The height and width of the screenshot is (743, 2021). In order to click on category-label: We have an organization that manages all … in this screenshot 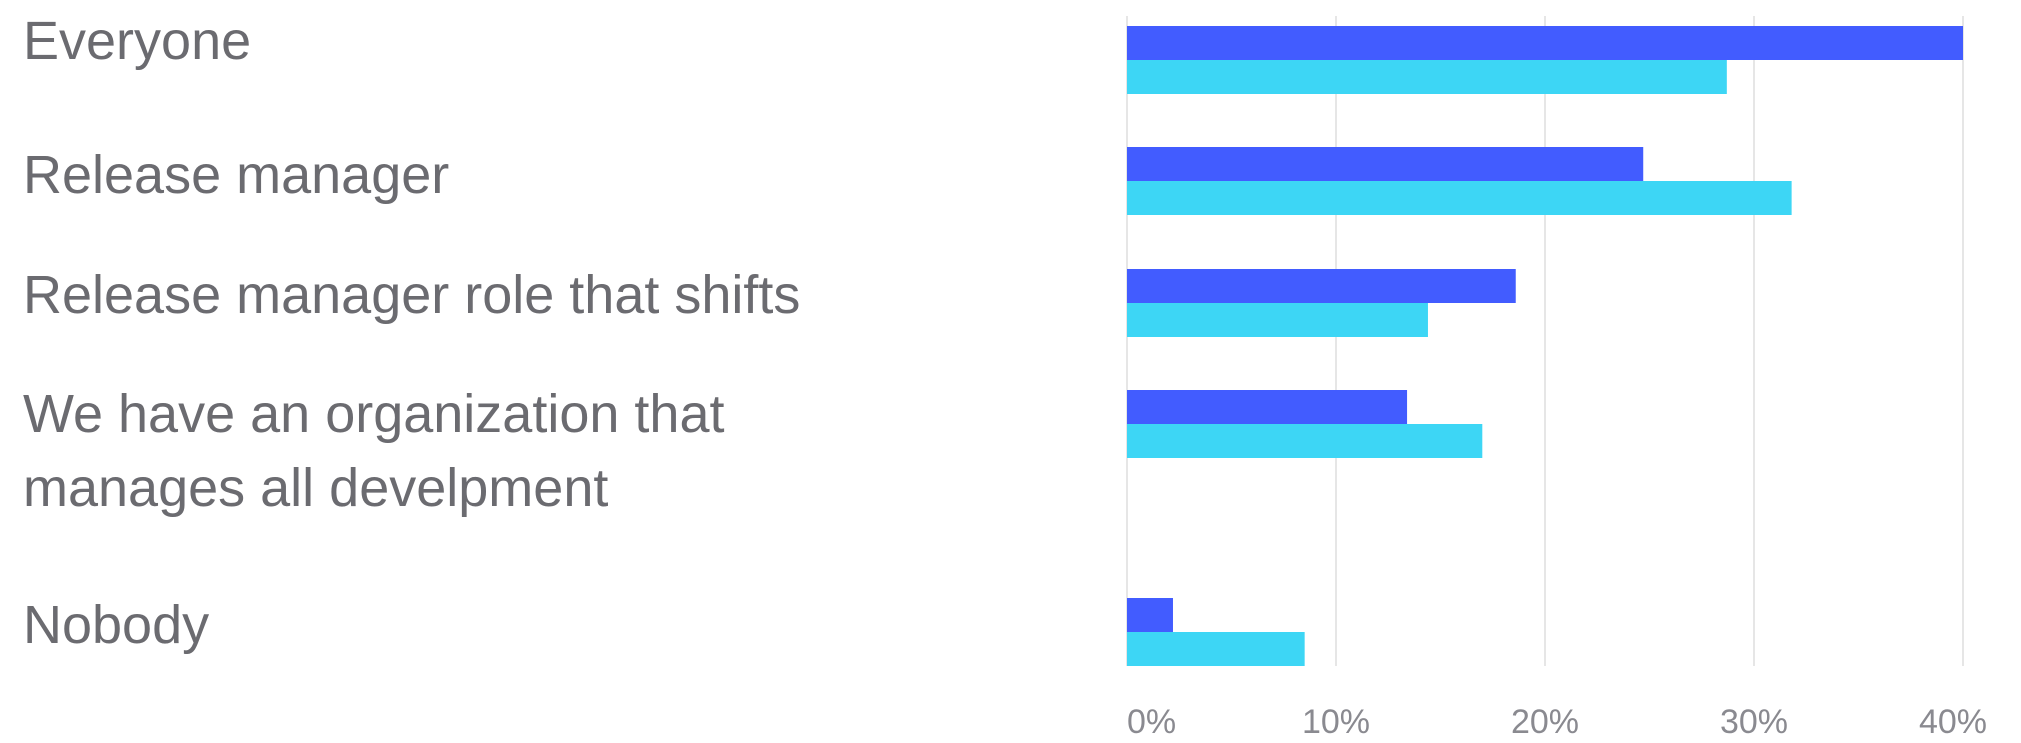, I will do `click(373, 451)`.